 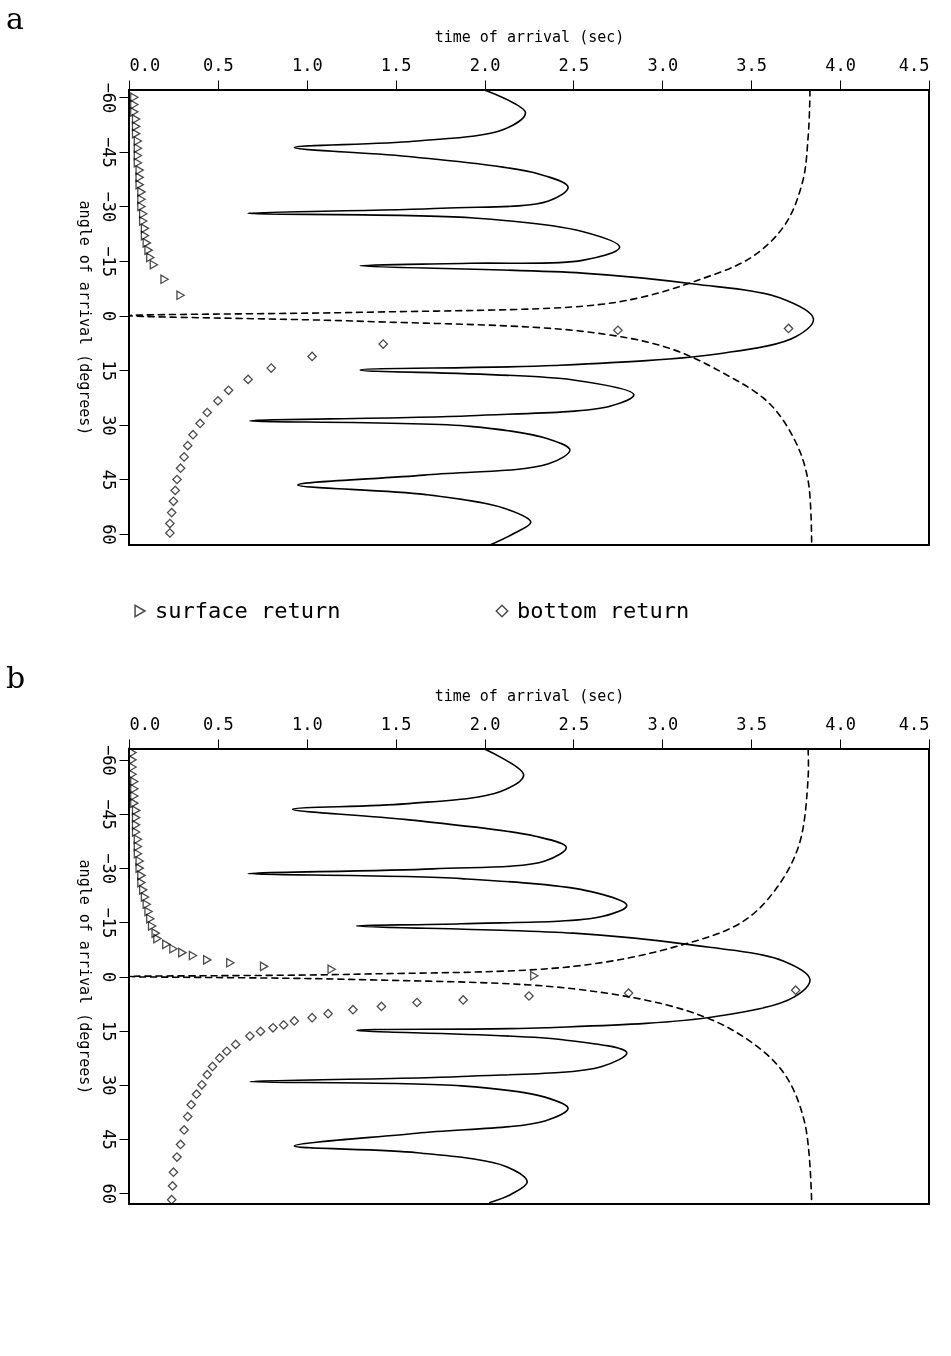 What do you see at coordinates (108, 207) in the screenshot?
I see `y-tick-label: −30` at bounding box center [108, 207].